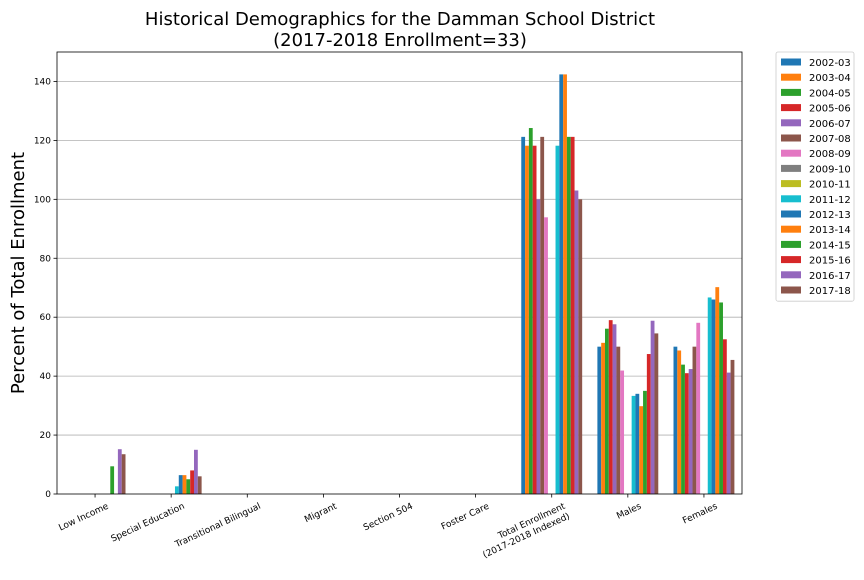 Image resolution: width=864 pixels, height=580 pixels. What do you see at coordinates (524, 530) in the screenshot?
I see `x-tick-label: Total Enrollment(2017-2018 Indexed)` at bounding box center [524, 530].